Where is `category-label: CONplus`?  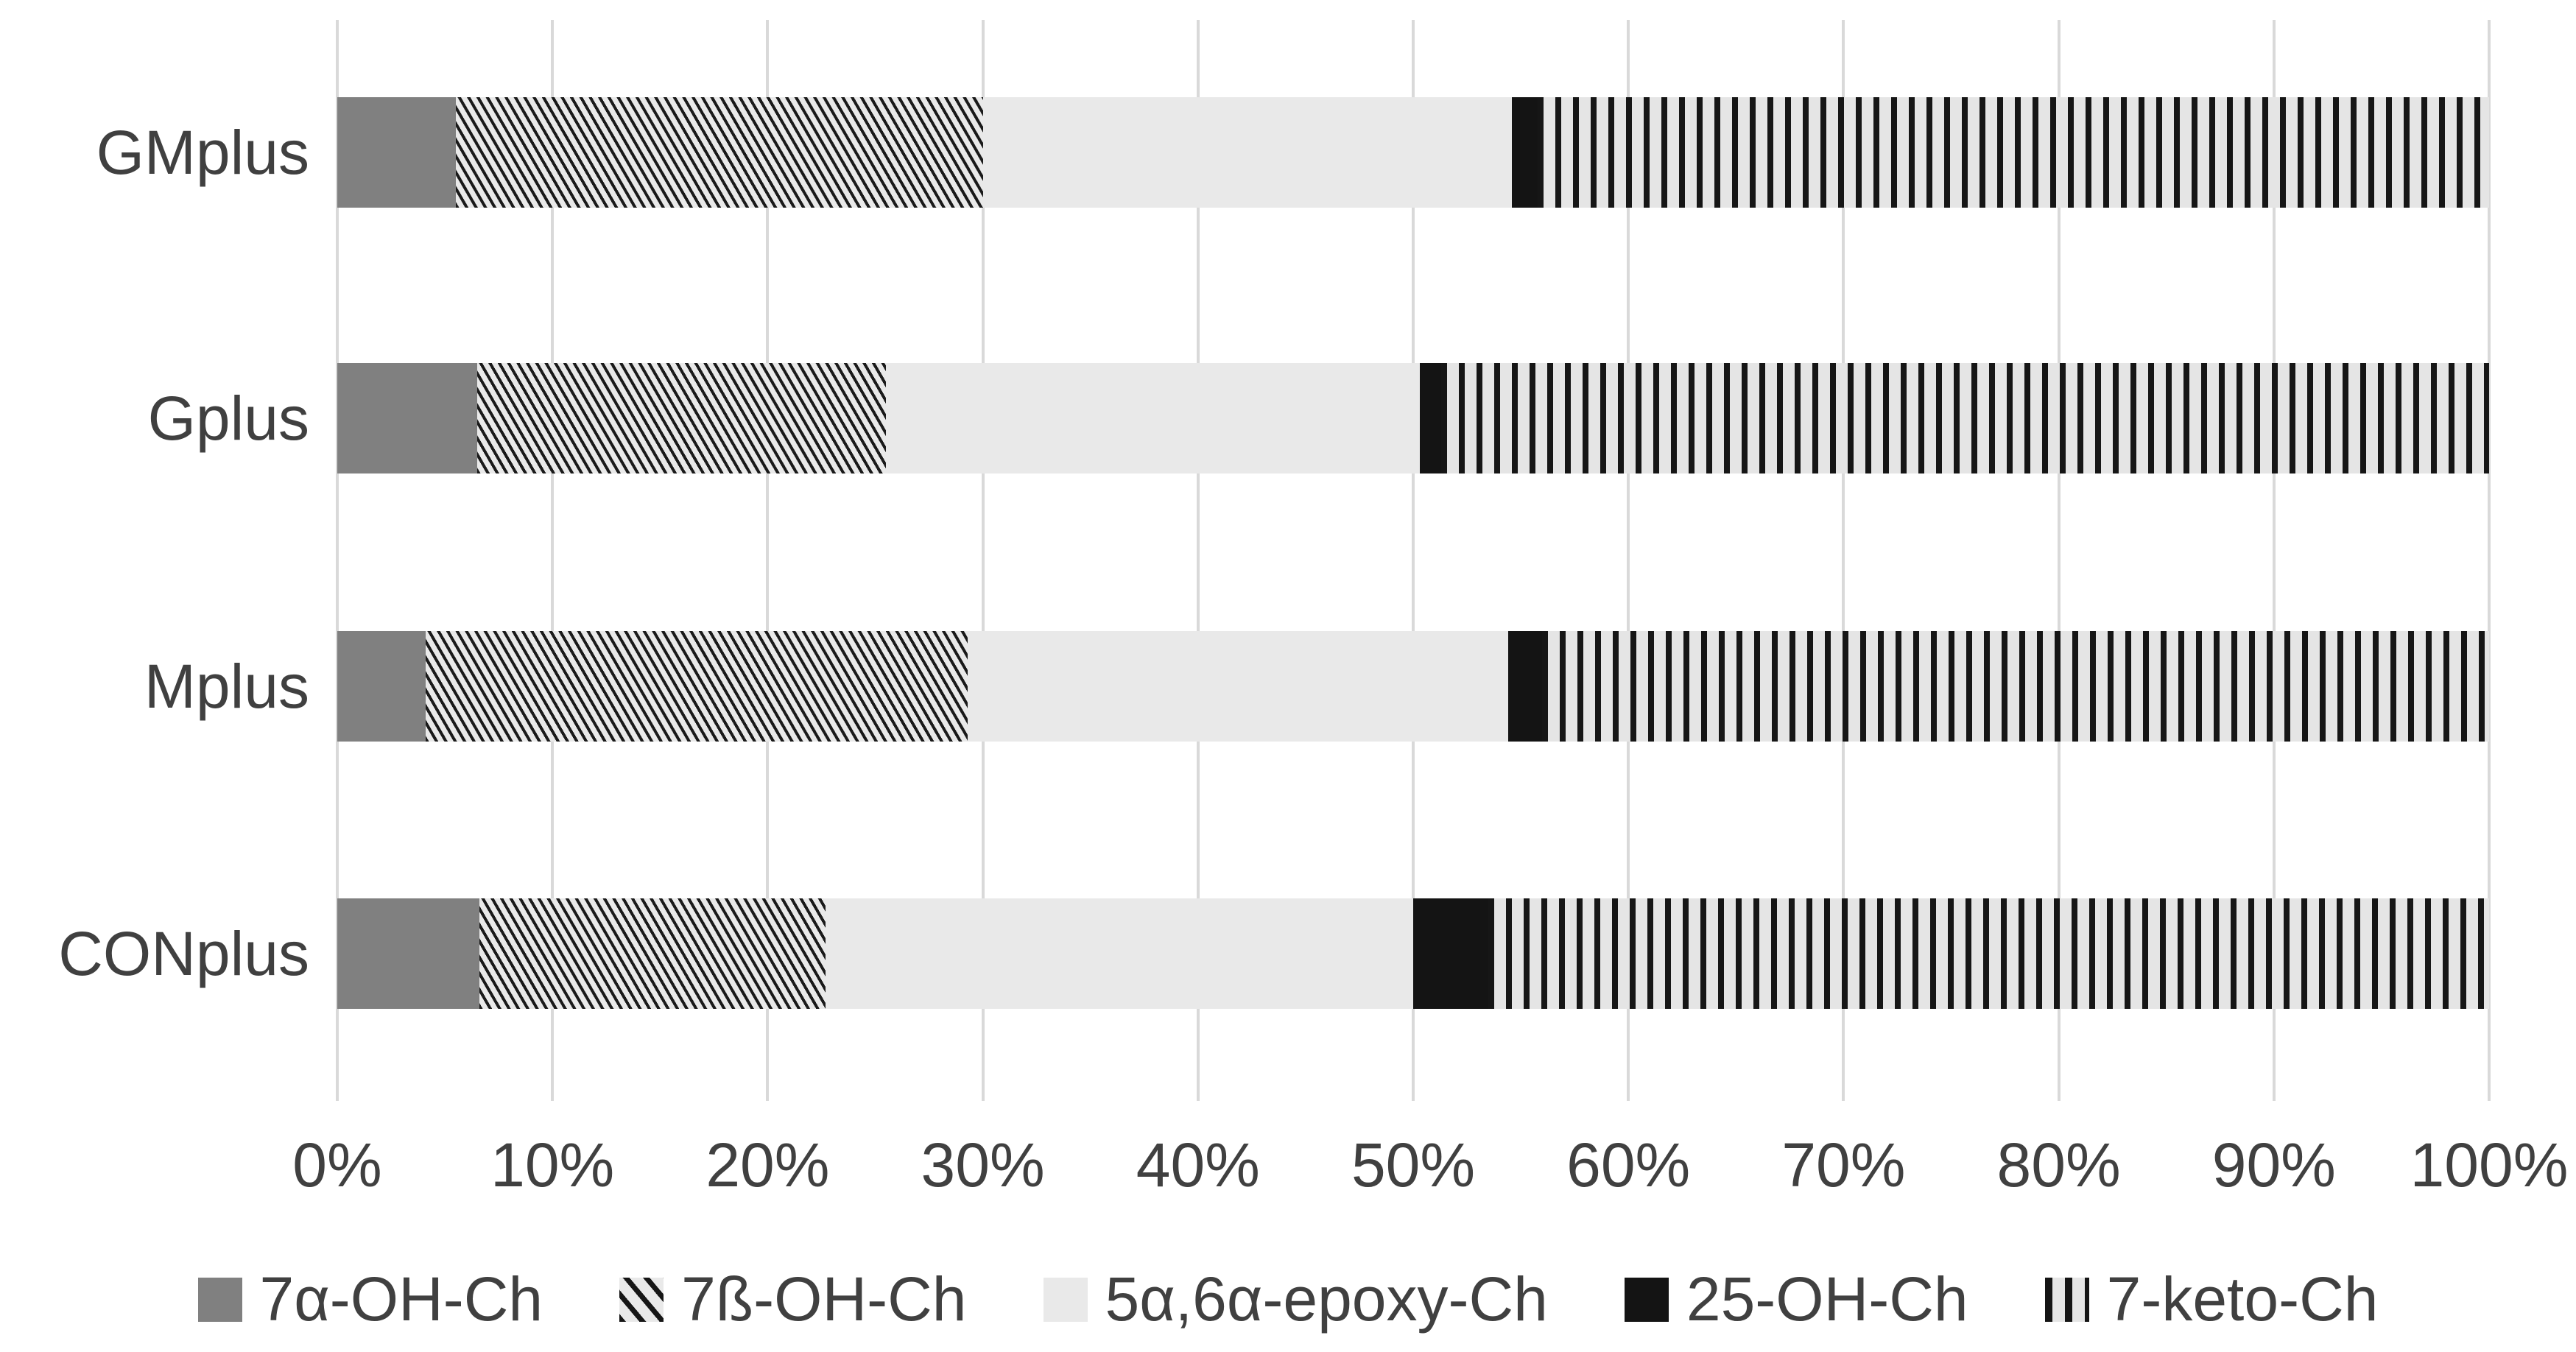 category-label: CONplus is located at coordinates (183, 953).